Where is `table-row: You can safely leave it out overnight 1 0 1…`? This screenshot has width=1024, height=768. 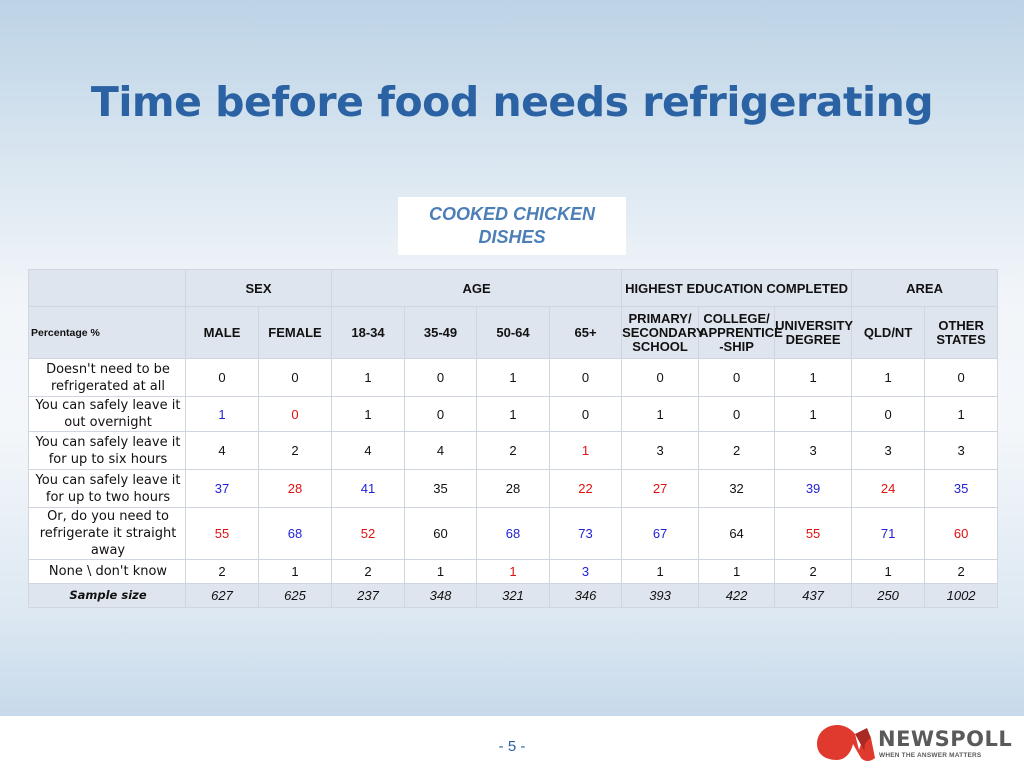 table-row: You can safely leave it out overnight 1 0 1… is located at coordinates (513, 414).